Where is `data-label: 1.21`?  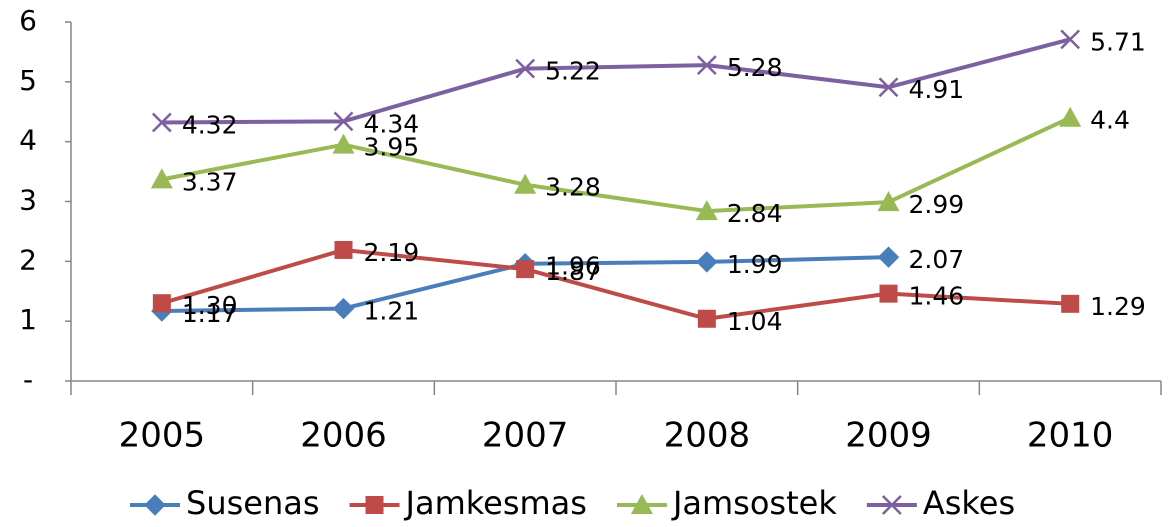 data-label: 1.21 is located at coordinates (392, 311).